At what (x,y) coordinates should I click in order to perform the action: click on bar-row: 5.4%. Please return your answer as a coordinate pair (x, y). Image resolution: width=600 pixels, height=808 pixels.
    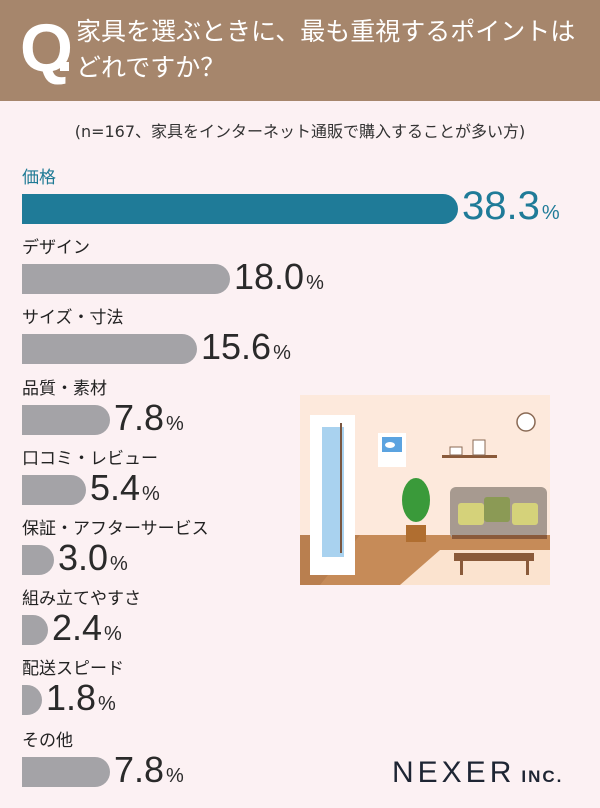
    Looking at the image, I should click on (91, 488).